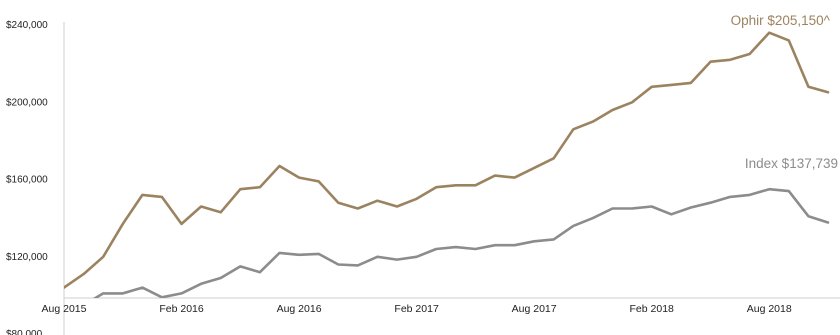 The image size is (840, 335). What do you see at coordinates (24, 332) in the screenshot?
I see `y-tick-label: $80,000` at bounding box center [24, 332].